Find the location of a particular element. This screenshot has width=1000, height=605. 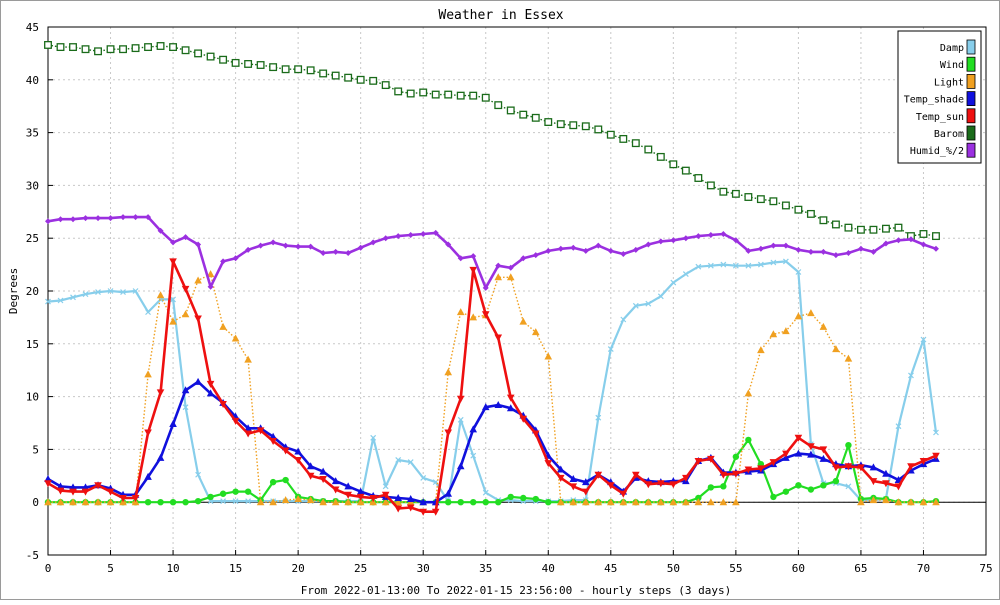

x-tick-label: 10 is located at coordinates (172, 568).